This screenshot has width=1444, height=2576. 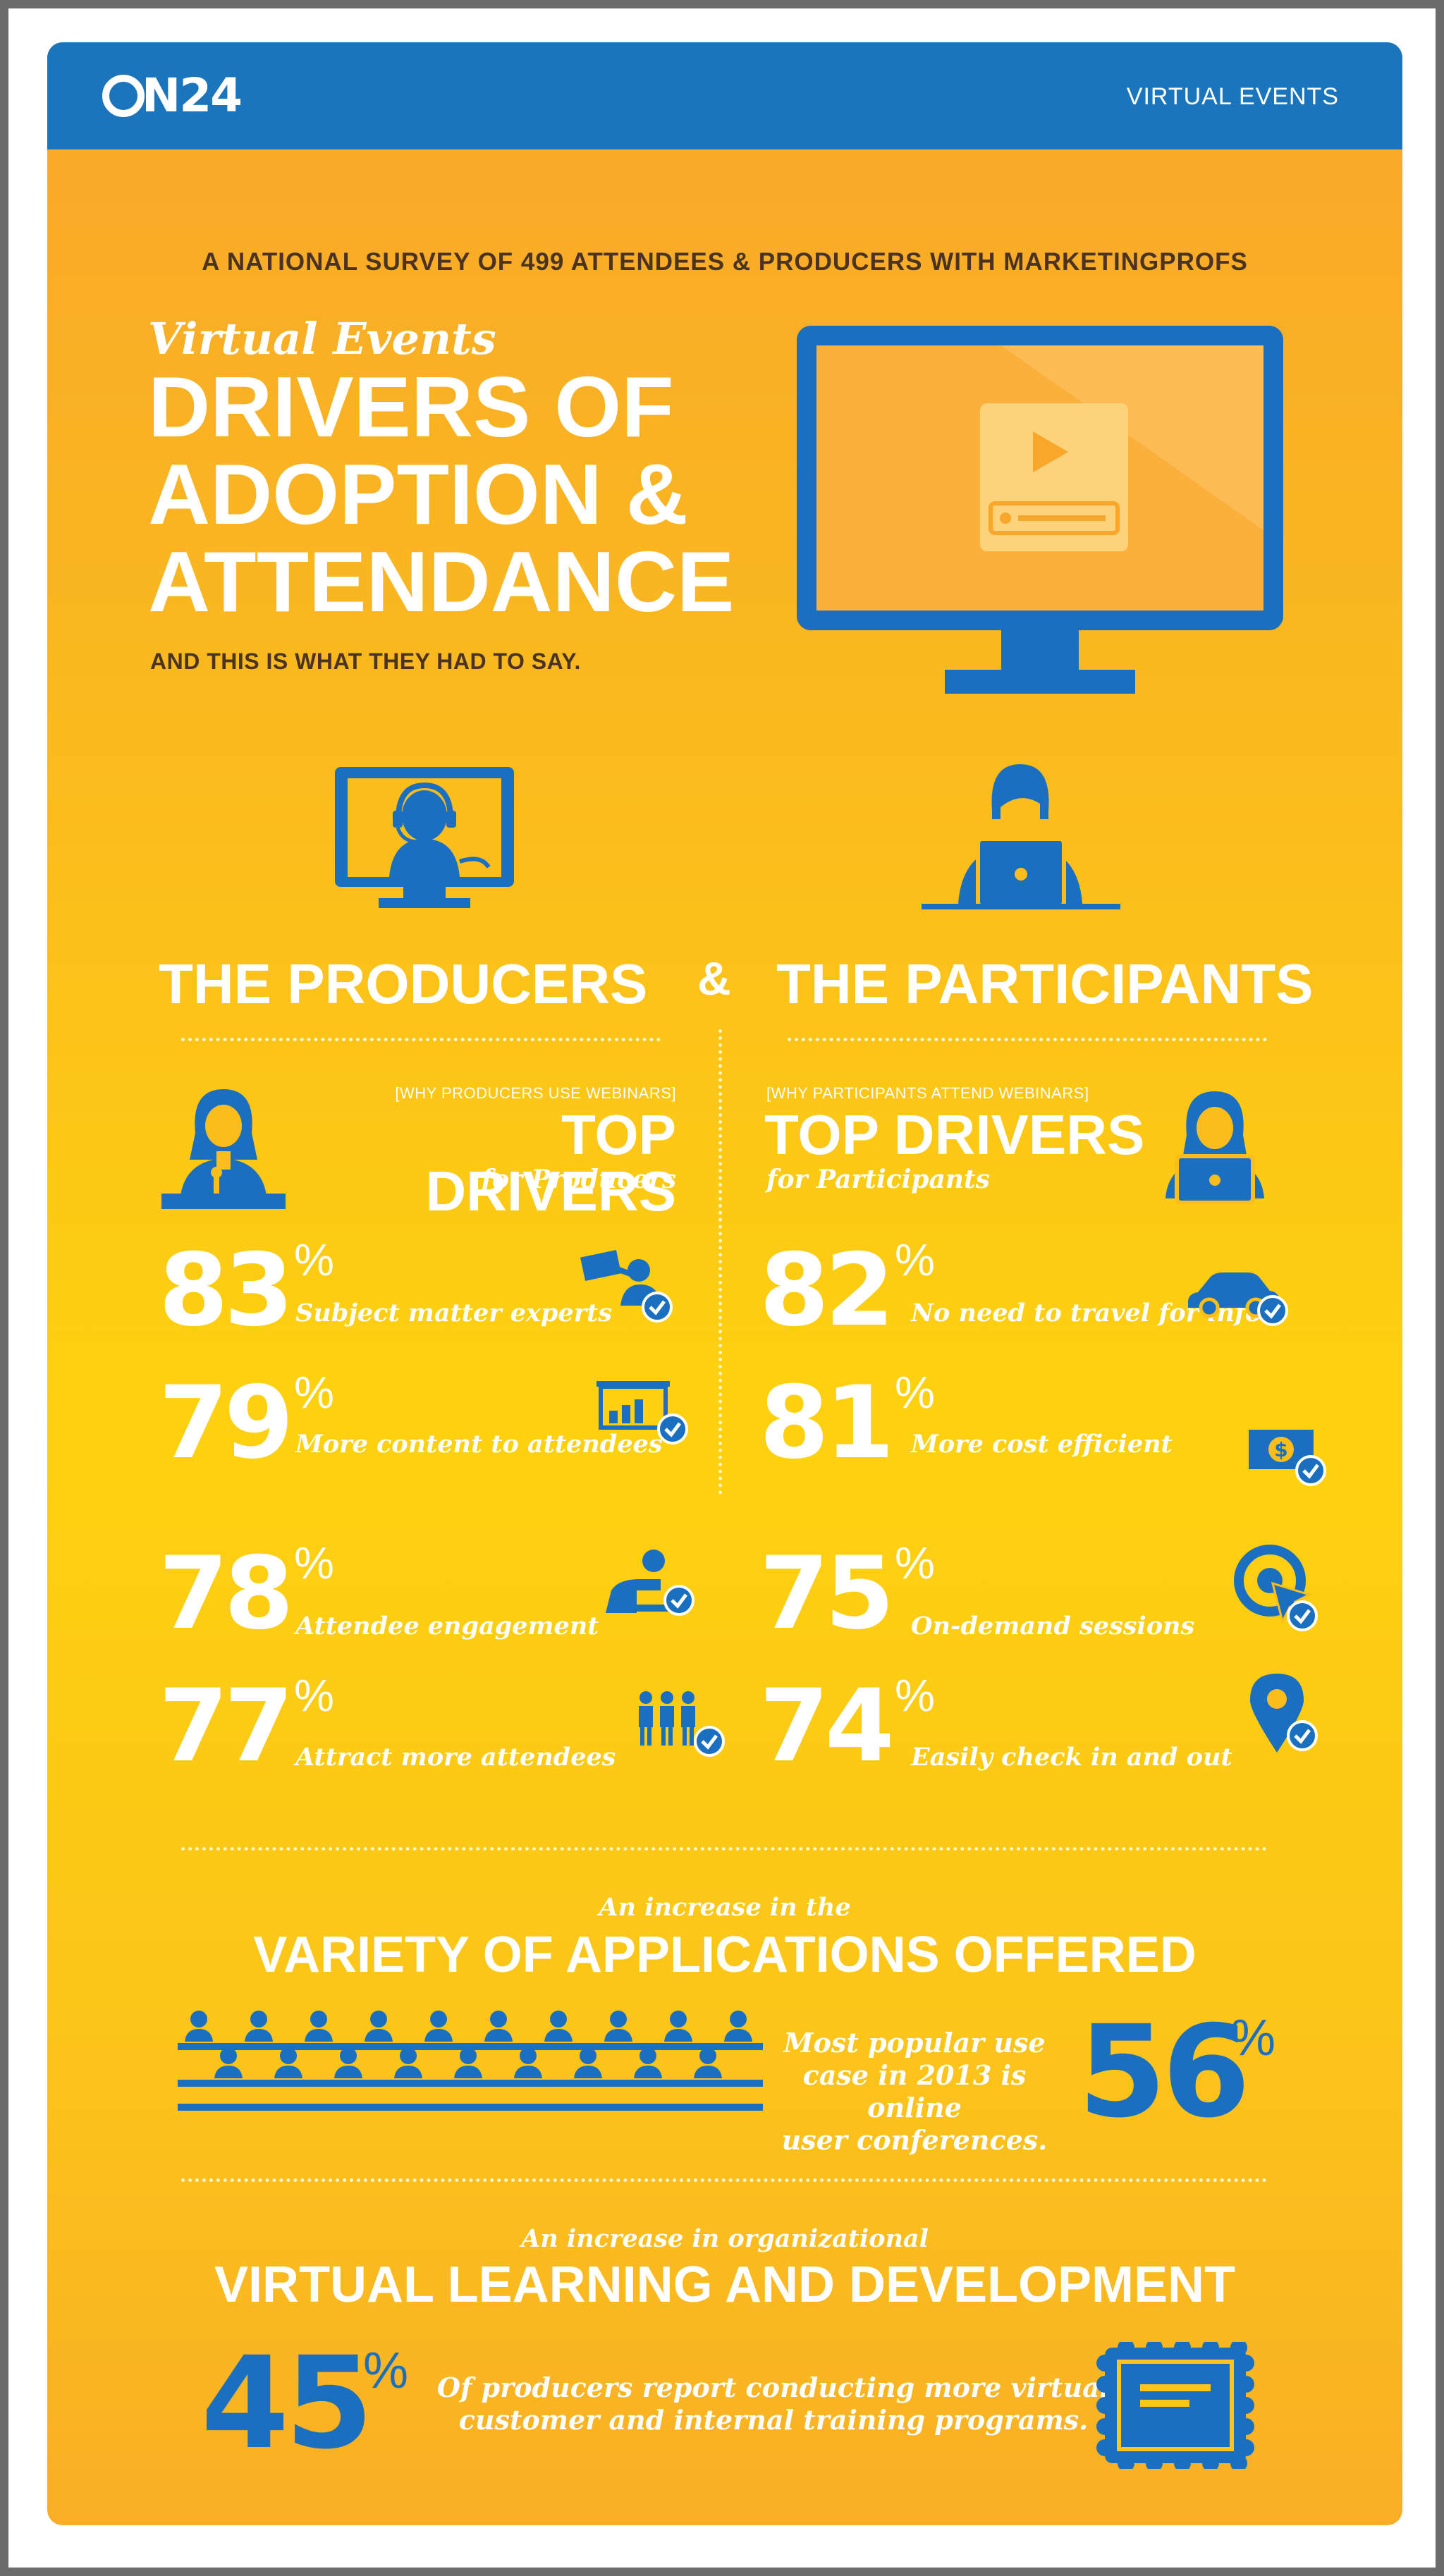 What do you see at coordinates (1287, 1458) in the screenshot?
I see `dollar-bill-icon: $` at bounding box center [1287, 1458].